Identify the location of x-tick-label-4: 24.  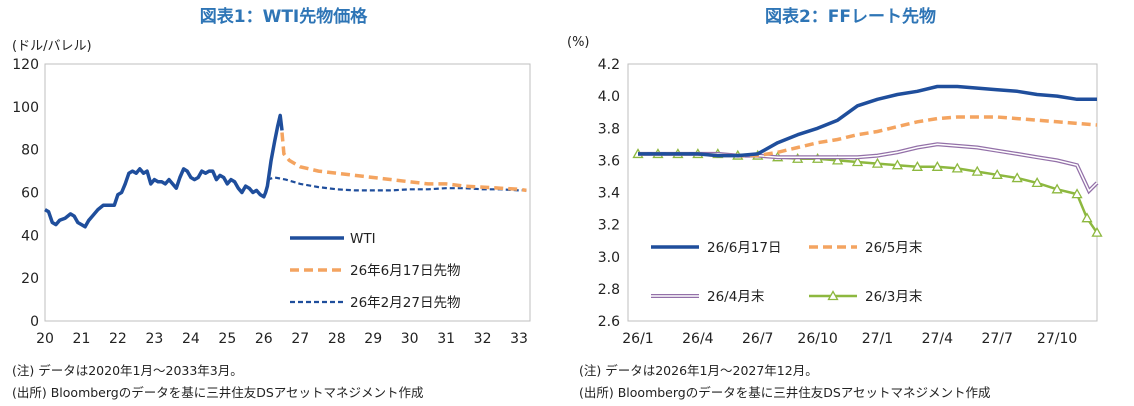
(191, 339).